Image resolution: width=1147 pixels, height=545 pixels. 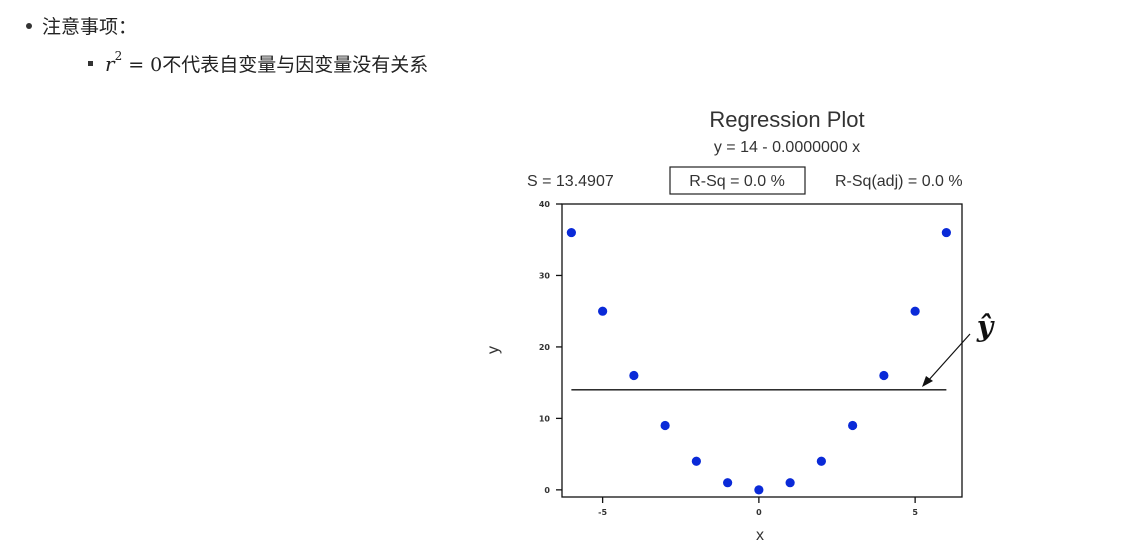 I want to click on math-sup: 2, so click(x=118, y=56).